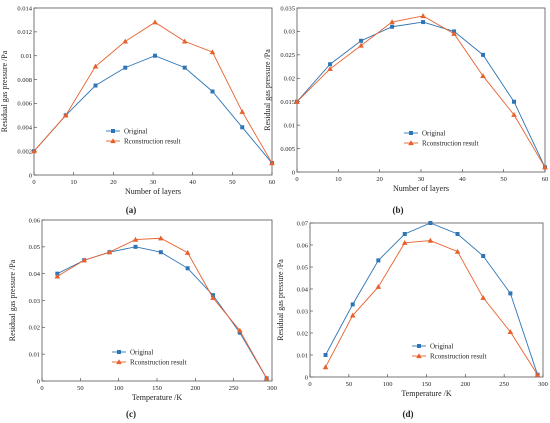  Describe the element at coordinates (24, 8) in the screenshot. I see `y-tick-label: 0.014` at that location.